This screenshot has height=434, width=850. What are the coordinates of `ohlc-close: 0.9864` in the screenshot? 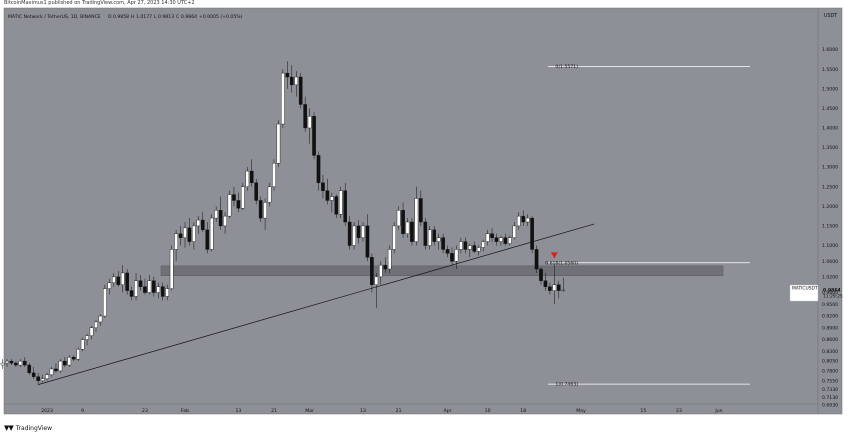 It's located at (189, 17).